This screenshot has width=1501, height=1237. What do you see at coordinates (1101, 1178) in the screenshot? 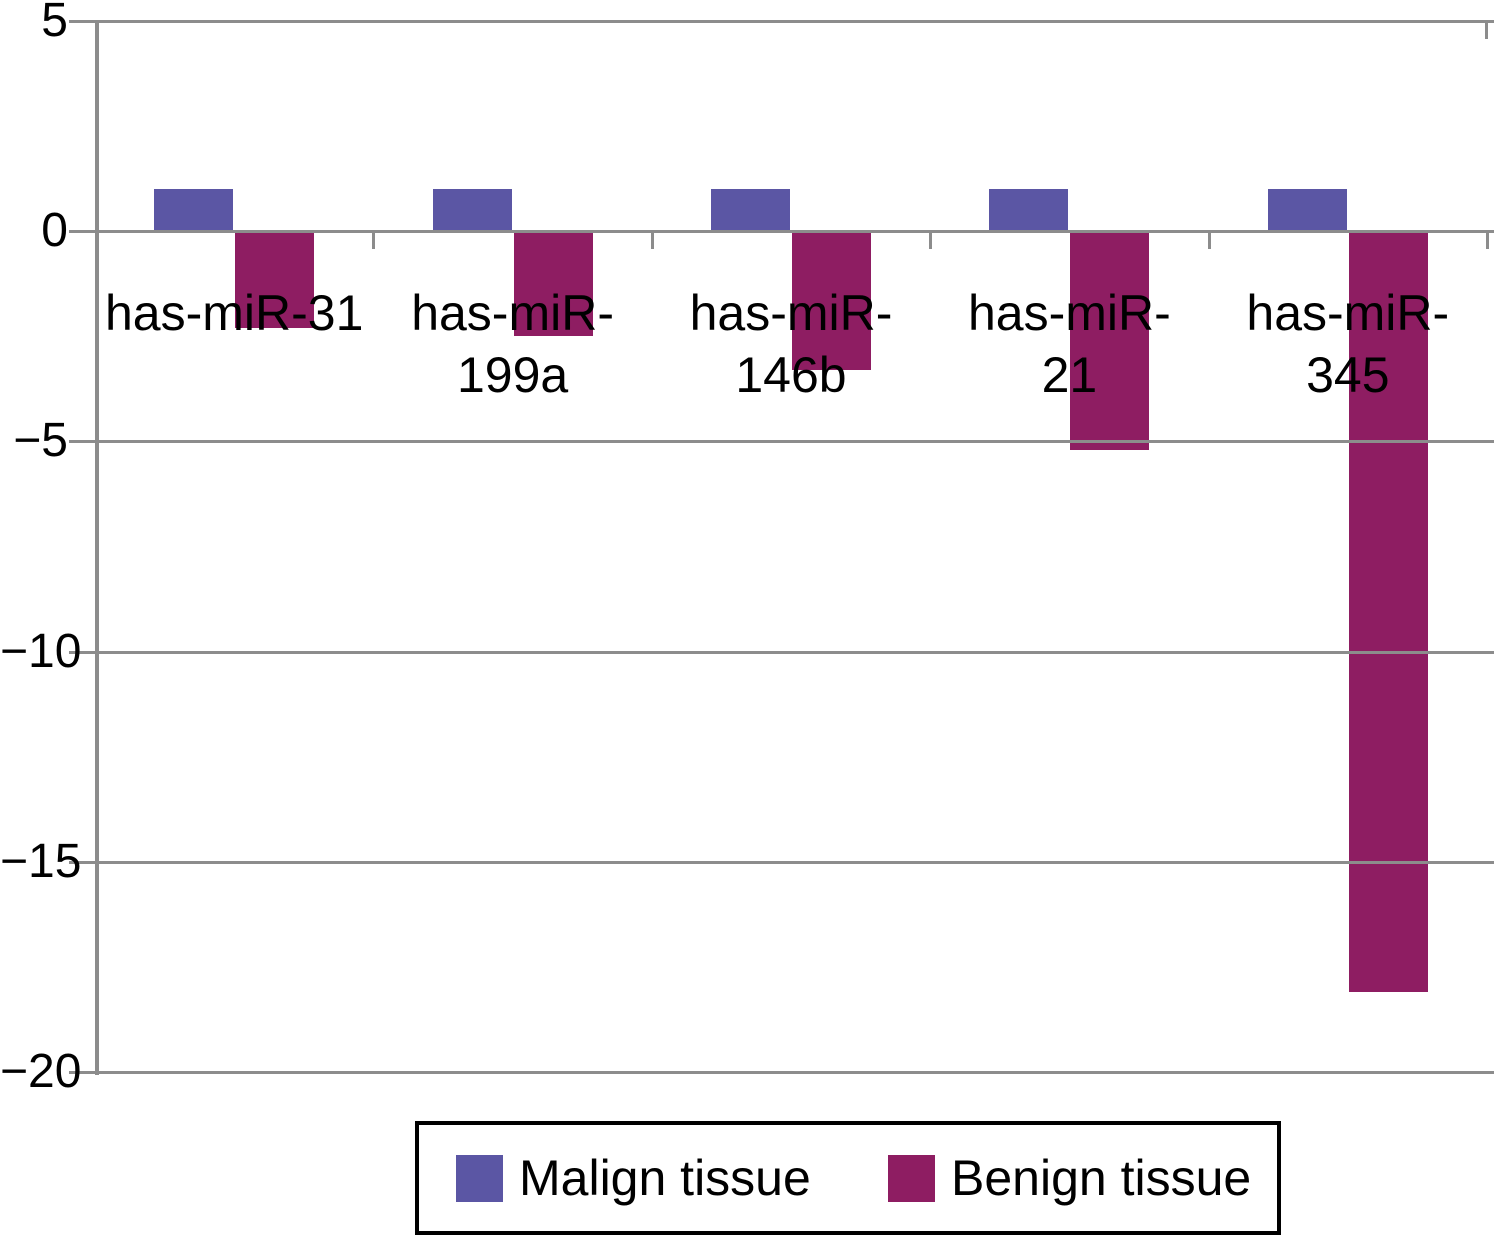
I see `legend-label-benign: Benign tissue` at bounding box center [1101, 1178].